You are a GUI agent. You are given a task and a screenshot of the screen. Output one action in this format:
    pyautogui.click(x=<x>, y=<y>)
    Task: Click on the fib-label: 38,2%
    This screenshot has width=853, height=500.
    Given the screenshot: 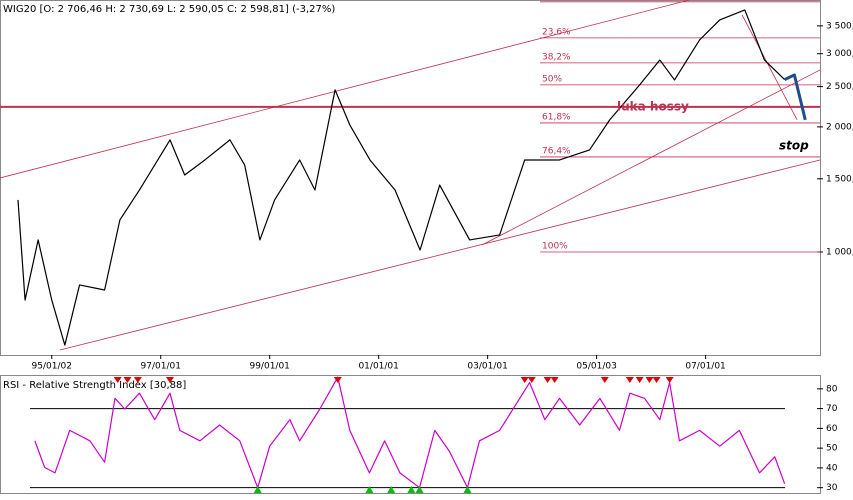 What is the action you would take?
    pyautogui.click(x=556, y=57)
    